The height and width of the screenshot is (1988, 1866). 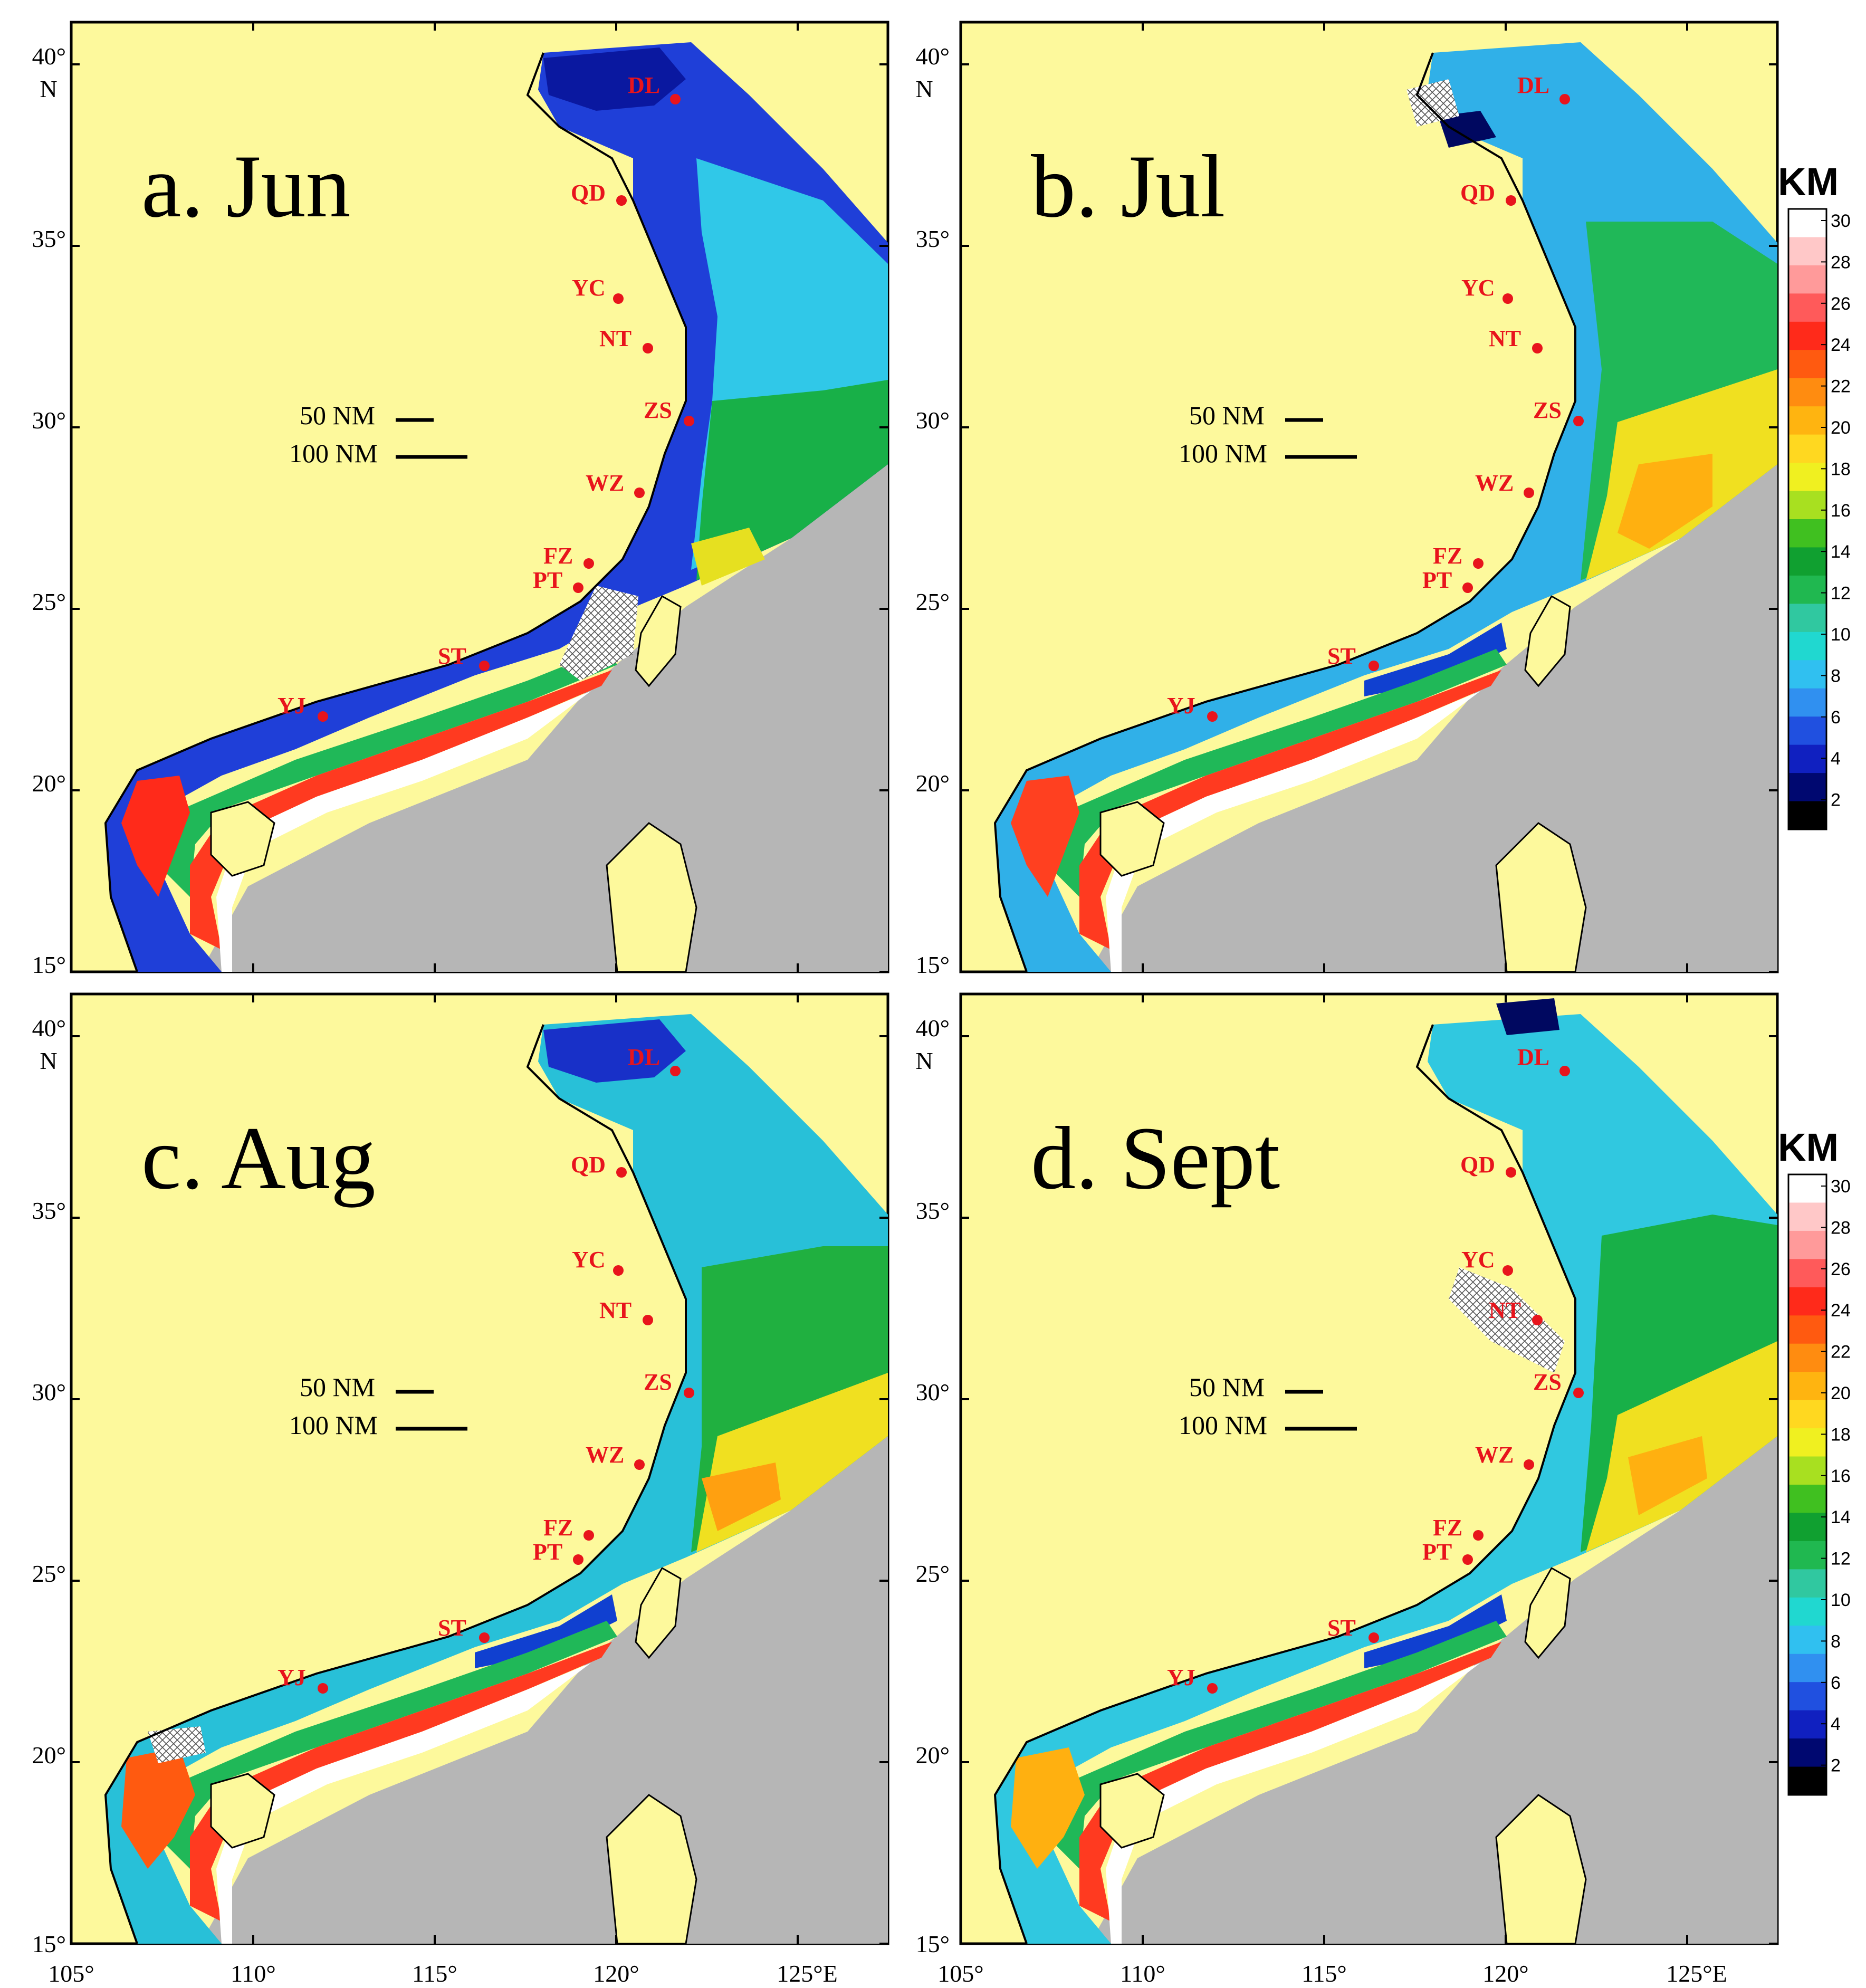 What do you see at coordinates (644, 1057) in the screenshot?
I see `city-label-dl: DL` at bounding box center [644, 1057].